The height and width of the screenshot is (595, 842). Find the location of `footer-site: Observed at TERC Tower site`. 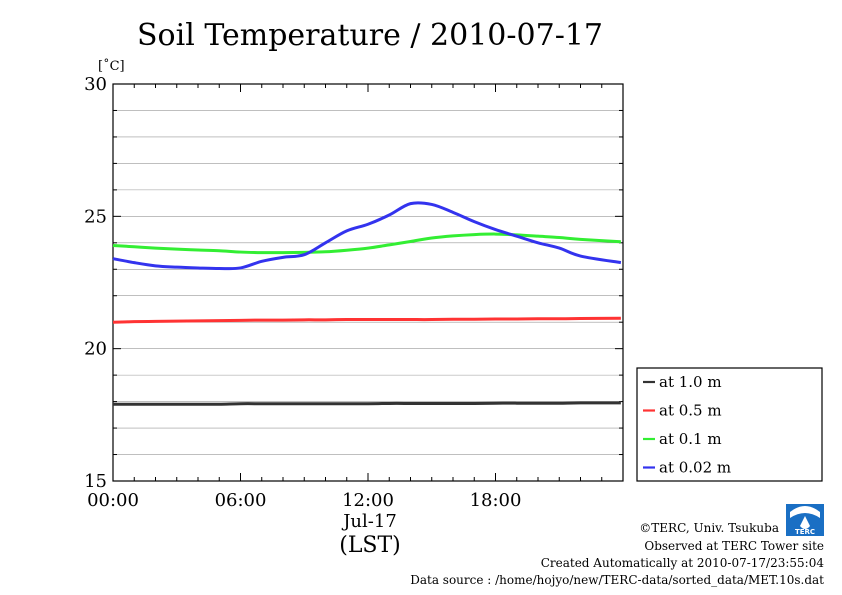

footer-site: Observed at TERC Tower site is located at coordinates (734, 546).